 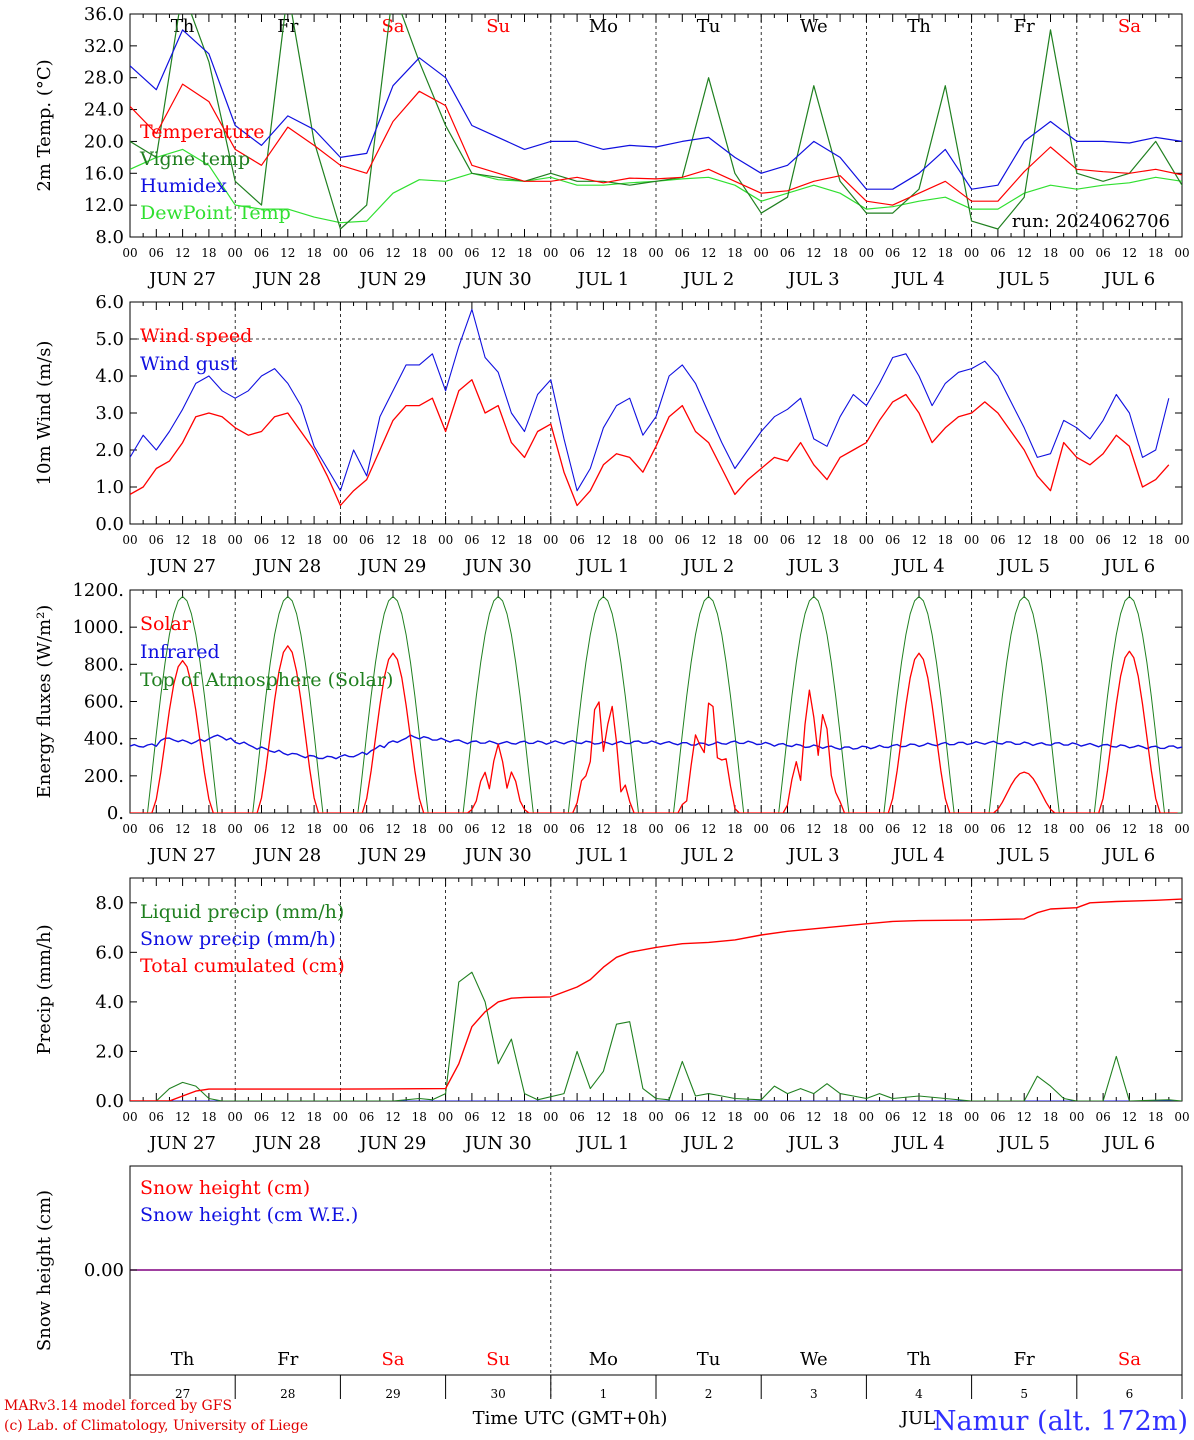 What do you see at coordinates (109, 1002) in the screenshot?
I see `y-tick-label: 4.0` at bounding box center [109, 1002].